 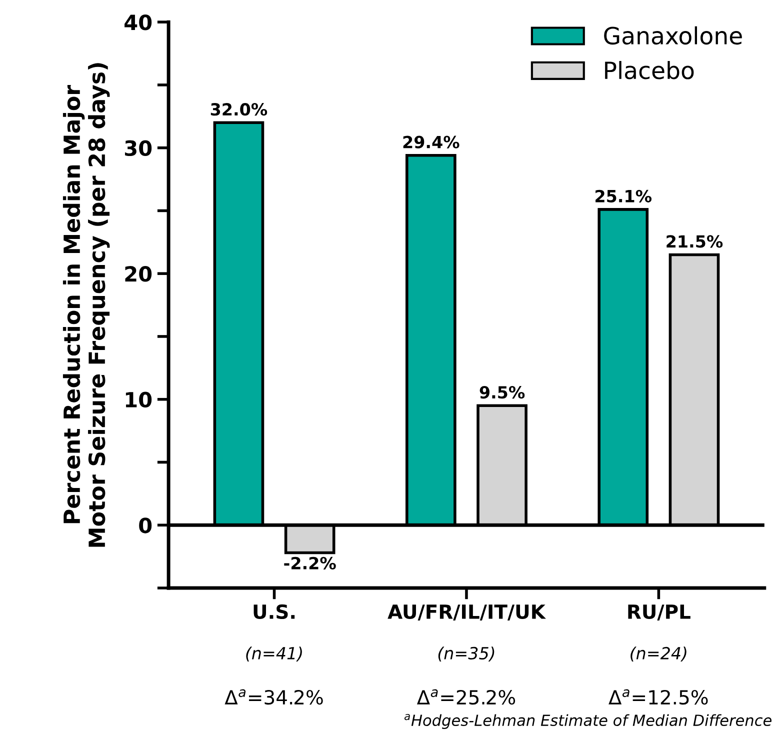 What do you see at coordinates (86, 305) in the screenshot?
I see `y-axis-title: Percent Reduction in Median Major Motor Seizure Frequency (per 28 days)` at bounding box center [86, 305].